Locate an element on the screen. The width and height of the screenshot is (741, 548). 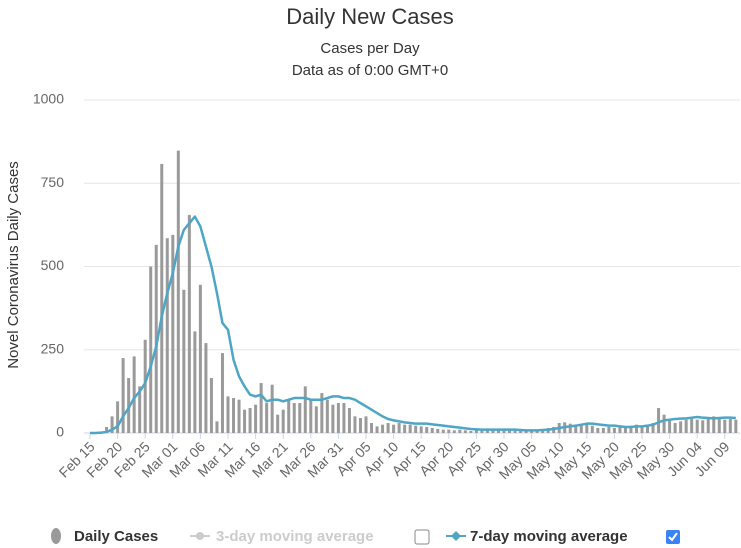
checkbox is located at coordinates (422, 537).